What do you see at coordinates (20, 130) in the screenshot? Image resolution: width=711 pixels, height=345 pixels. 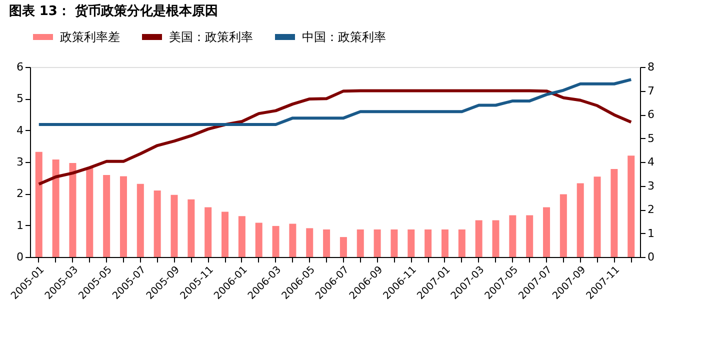 I see `y-tick-label: 4` at bounding box center [20, 130].